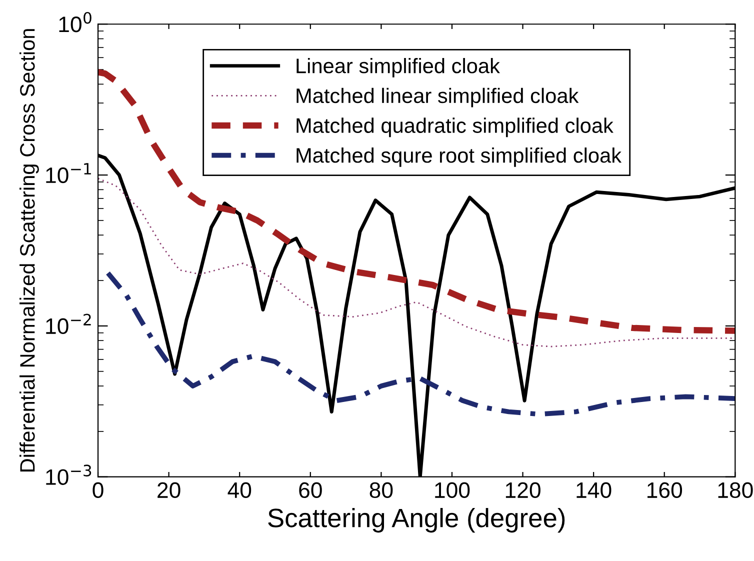 This screenshot has height=561, width=754. I want to click on y-tick-label: 10$^{−3}$, so click(69, 474).